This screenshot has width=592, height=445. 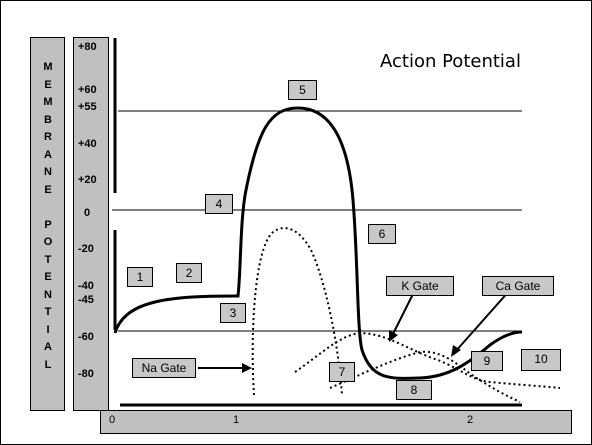 What do you see at coordinates (86, 337) in the screenshot?
I see `y-scale-label-9: -60` at bounding box center [86, 337].